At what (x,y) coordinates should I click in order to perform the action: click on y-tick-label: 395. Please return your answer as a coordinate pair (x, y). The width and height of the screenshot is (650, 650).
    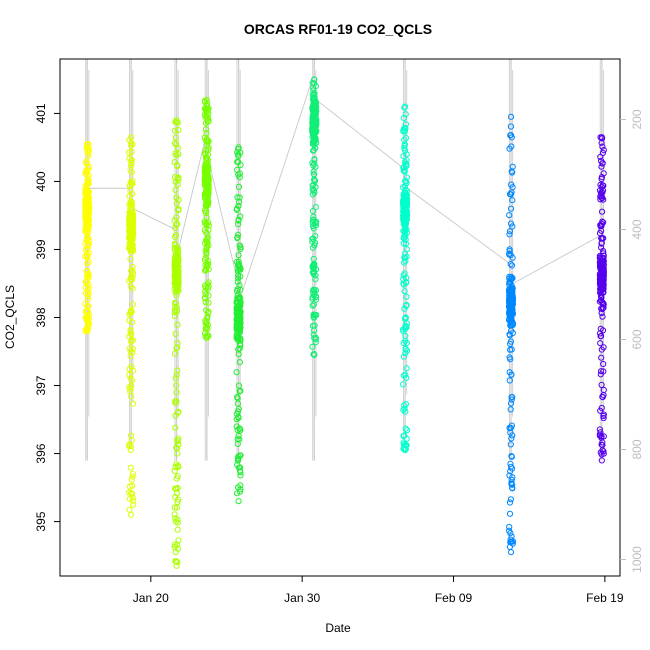
    Looking at the image, I should click on (41, 521).